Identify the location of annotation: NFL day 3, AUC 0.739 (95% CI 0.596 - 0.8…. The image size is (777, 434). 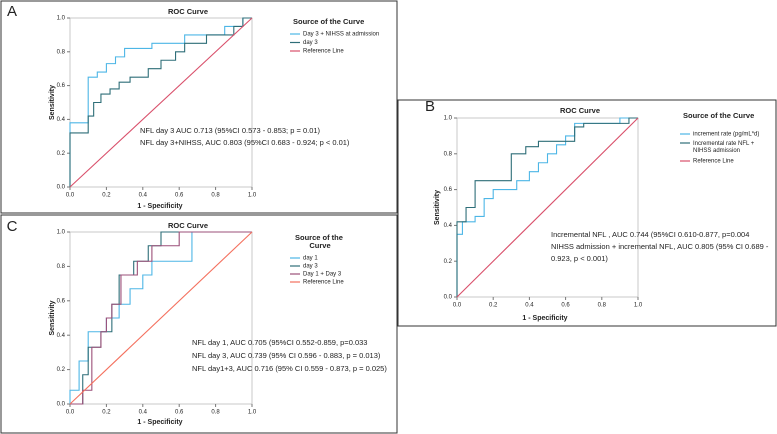
(286, 355).